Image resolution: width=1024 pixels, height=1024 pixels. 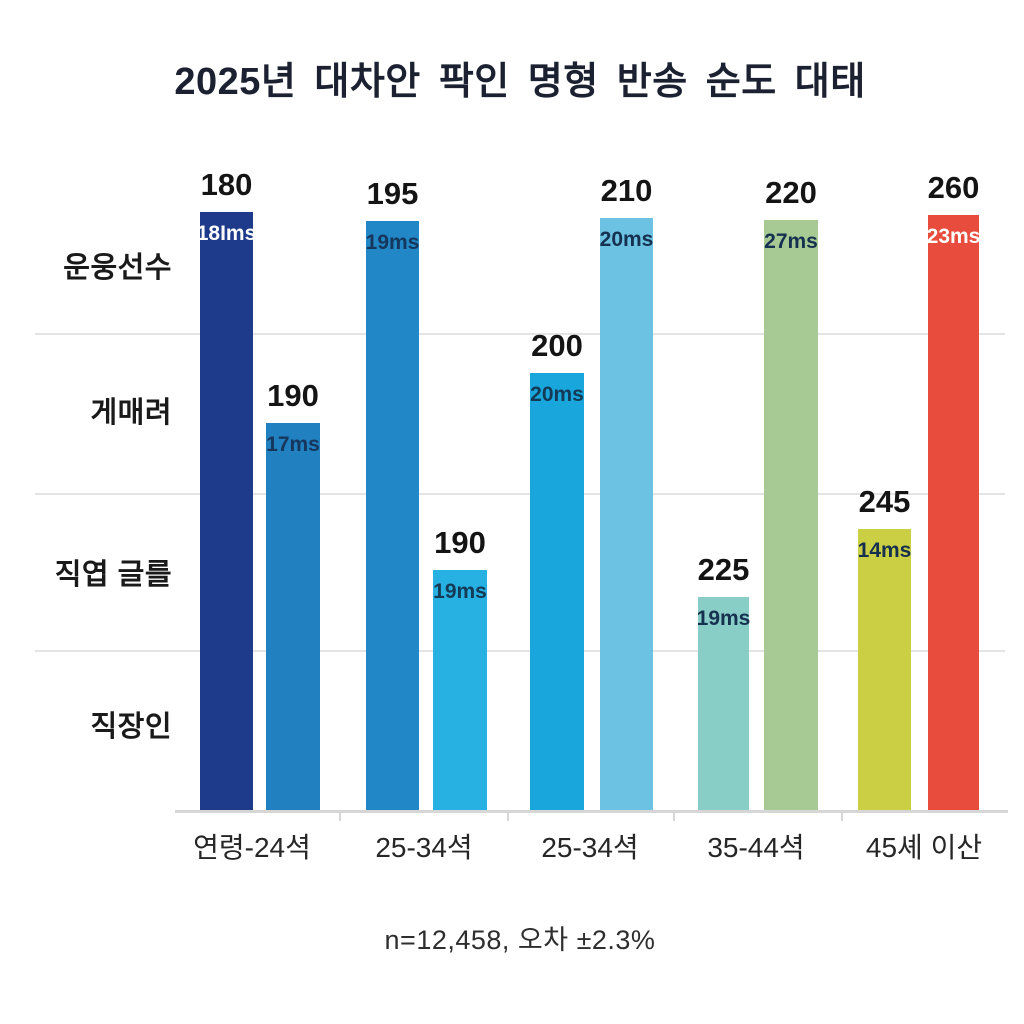 What do you see at coordinates (791, 192) in the screenshot?
I see `bar-value-label: 220` at bounding box center [791, 192].